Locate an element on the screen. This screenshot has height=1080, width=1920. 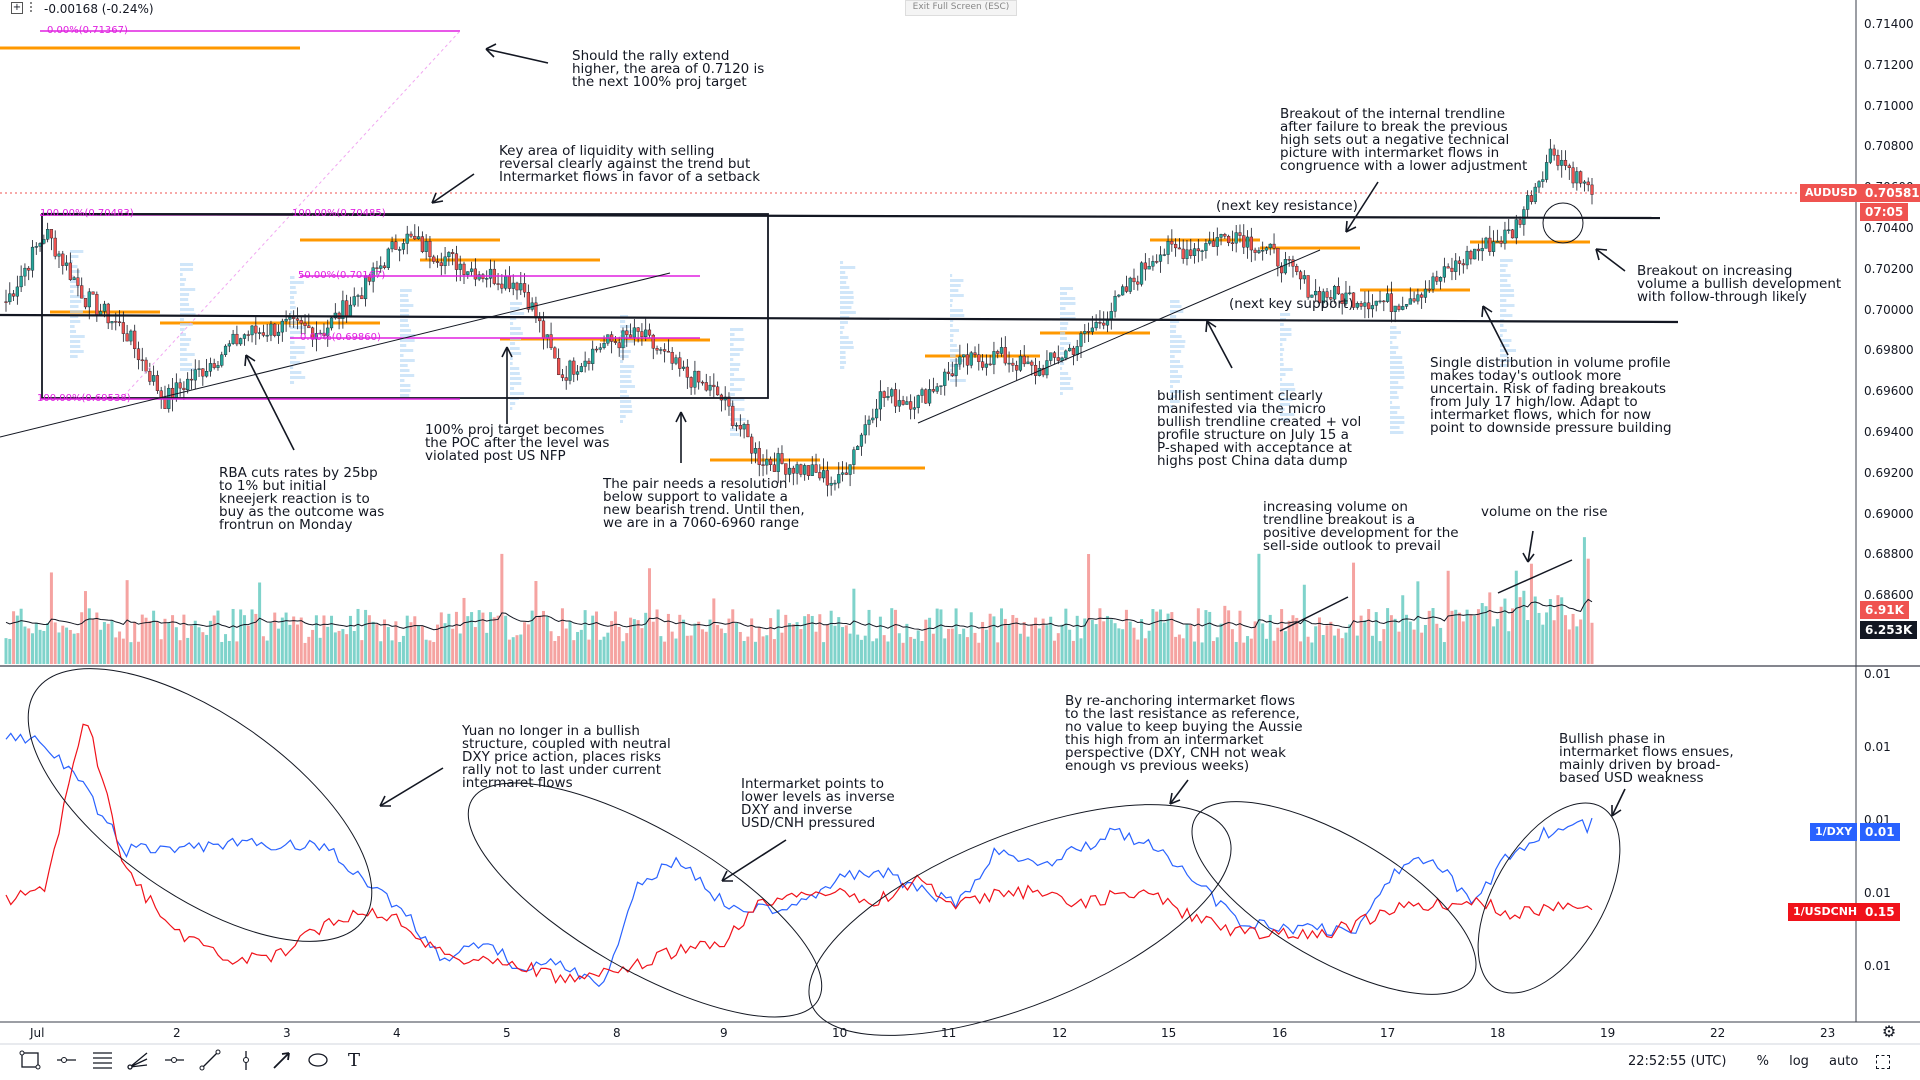
arrow-rally is located at coordinates (517, 56).